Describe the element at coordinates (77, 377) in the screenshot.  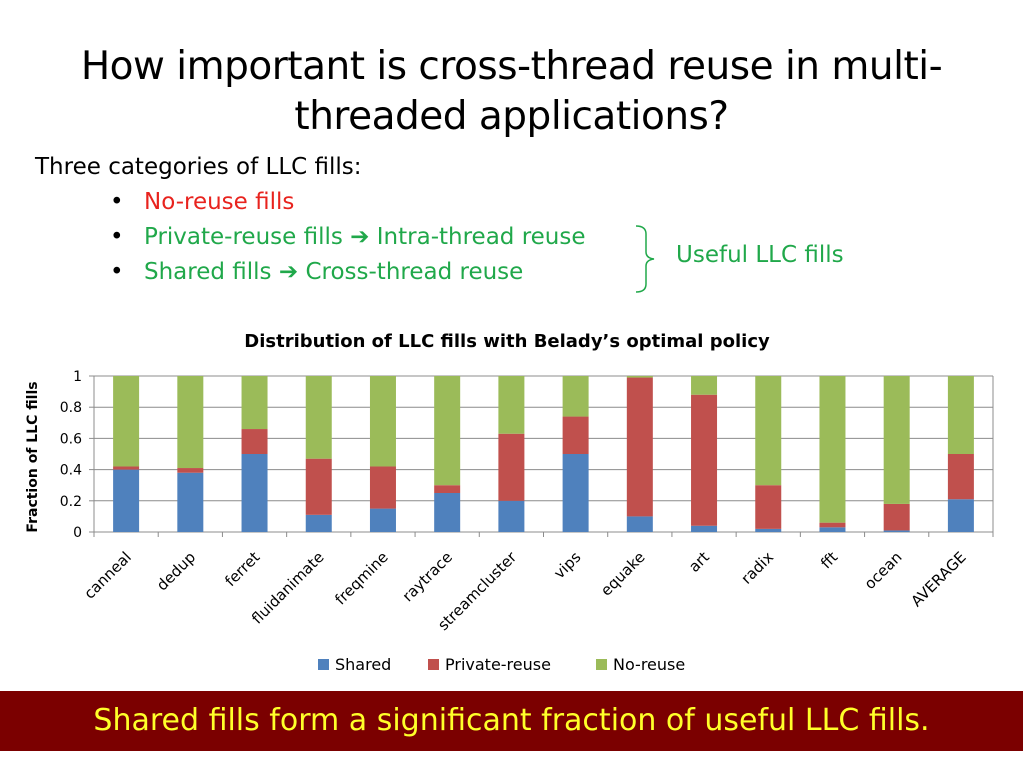
I see `y-tick-label: 1` at that location.